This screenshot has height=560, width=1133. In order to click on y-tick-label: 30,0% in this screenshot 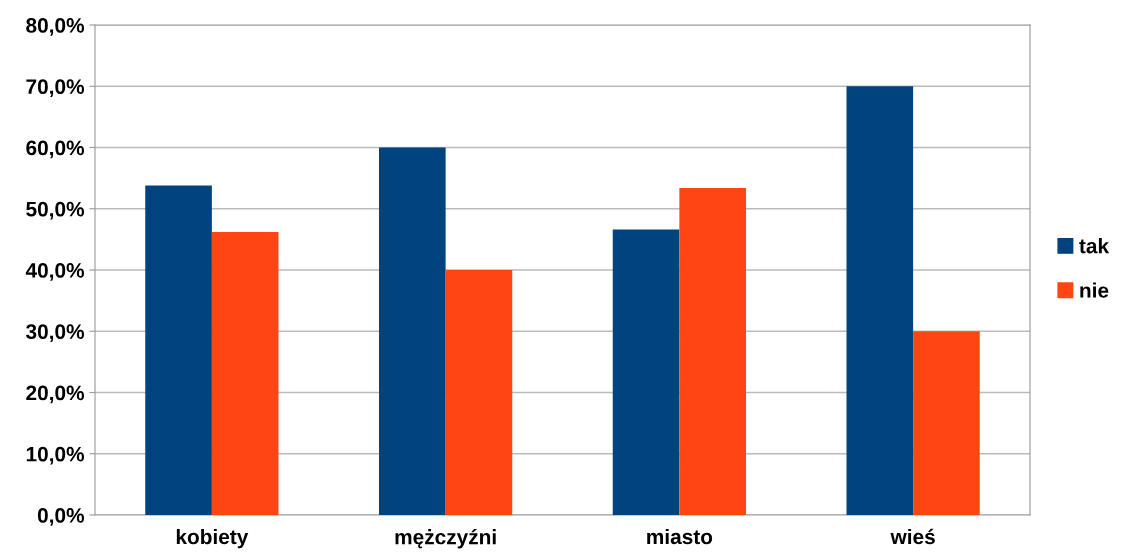, I will do `click(55, 333)`.